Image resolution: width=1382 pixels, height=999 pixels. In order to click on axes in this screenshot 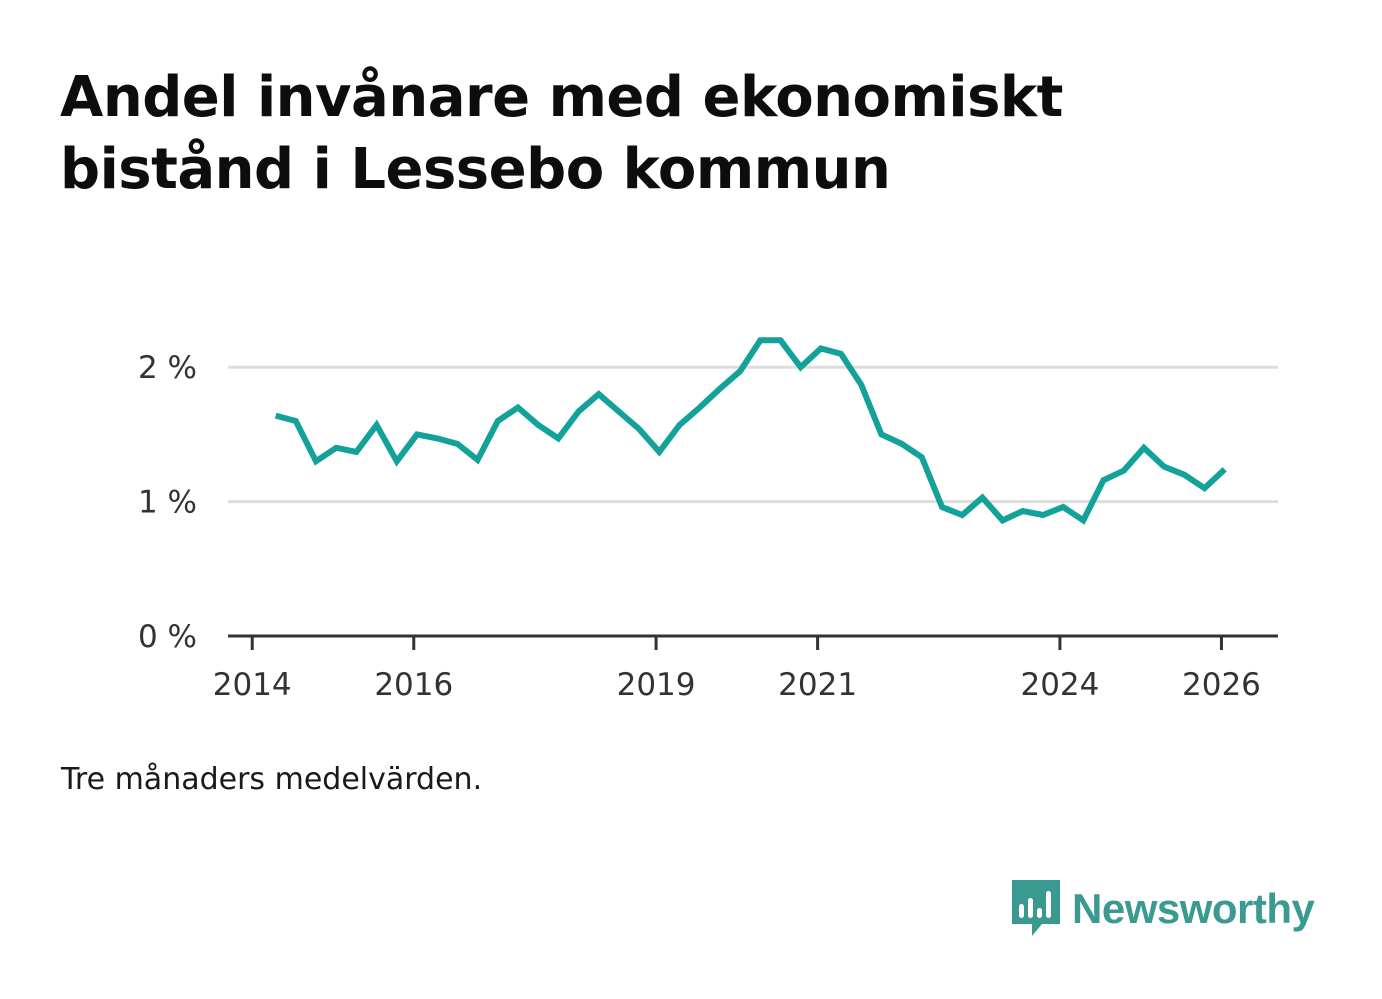, I will do `click(753, 642)`.